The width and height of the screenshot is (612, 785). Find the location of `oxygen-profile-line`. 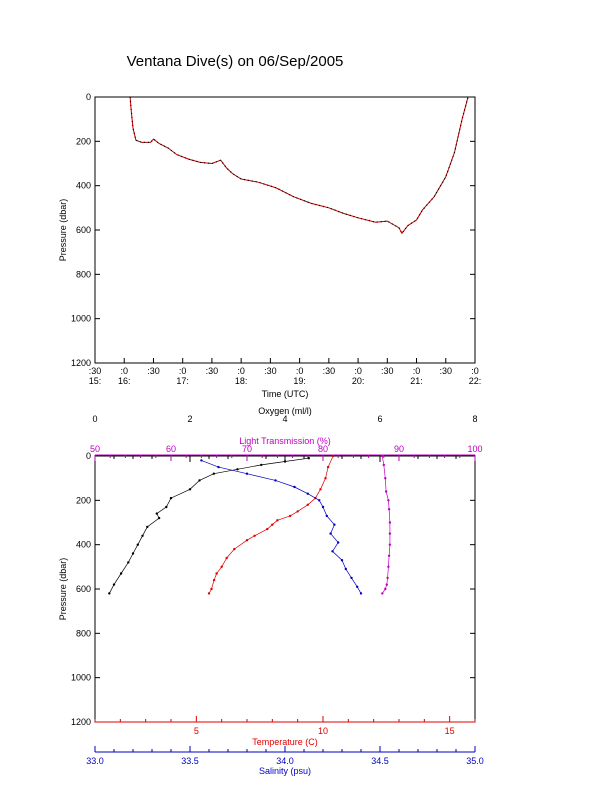

oxygen-profile-line is located at coordinates (208, 525).